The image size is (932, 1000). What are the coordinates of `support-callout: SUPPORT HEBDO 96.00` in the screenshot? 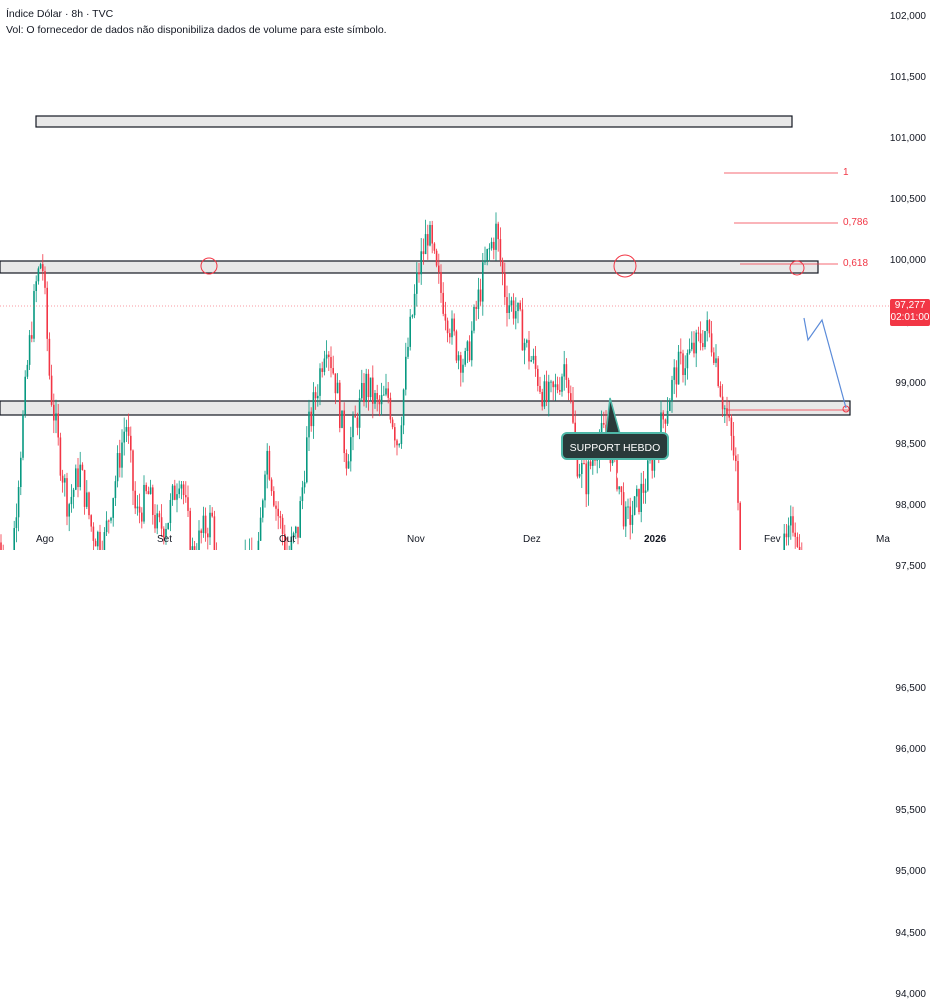 It's located at (615, 457).